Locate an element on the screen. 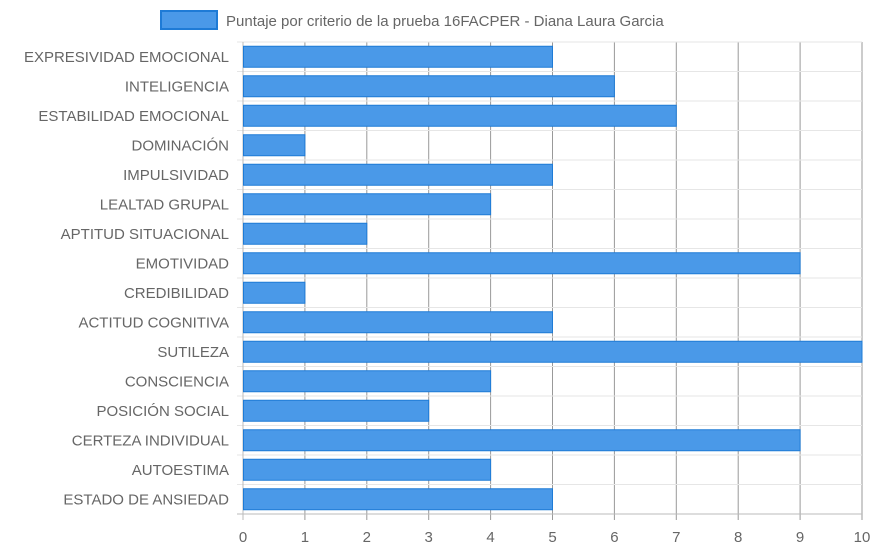 The image size is (874, 558). x-tick-label: 0 is located at coordinates (243, 537).